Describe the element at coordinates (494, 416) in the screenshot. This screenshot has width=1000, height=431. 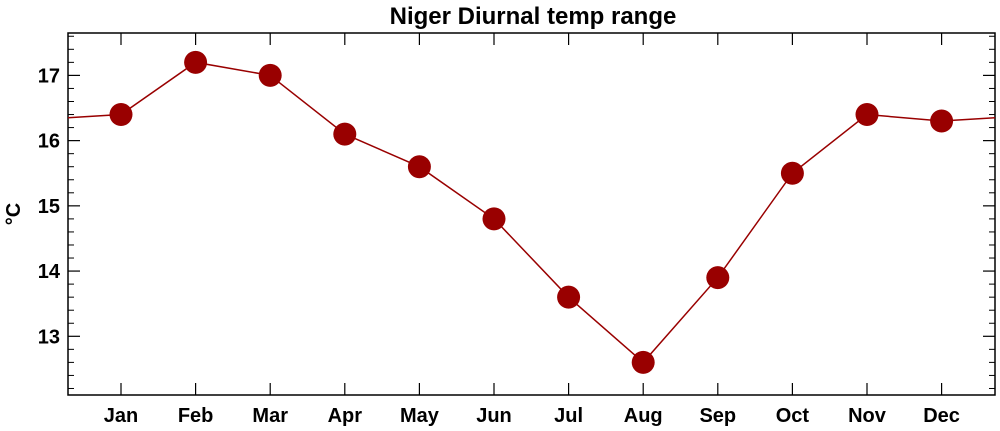
I see `x-tick-label: Jun` at that location.